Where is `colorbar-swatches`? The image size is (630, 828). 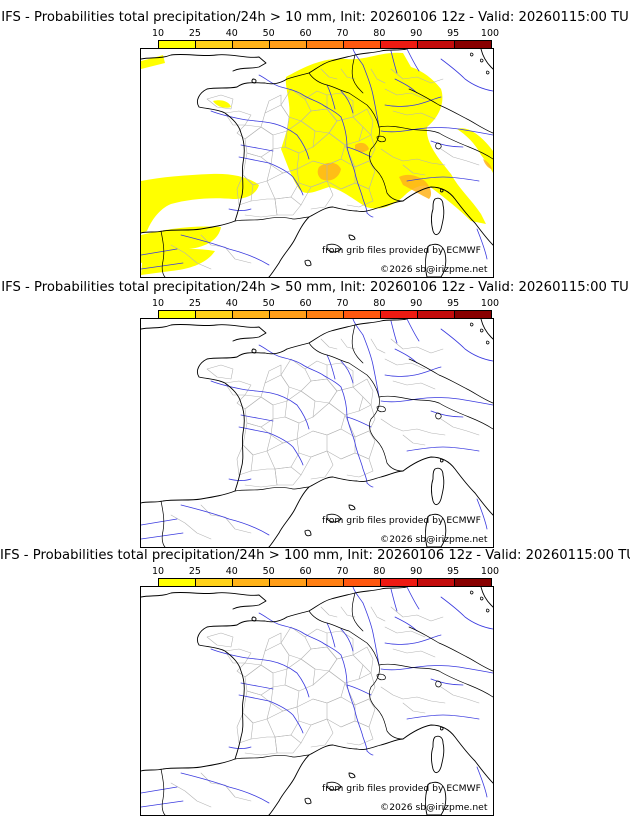
colorbar-swatches is located at coordinates (325, 583).